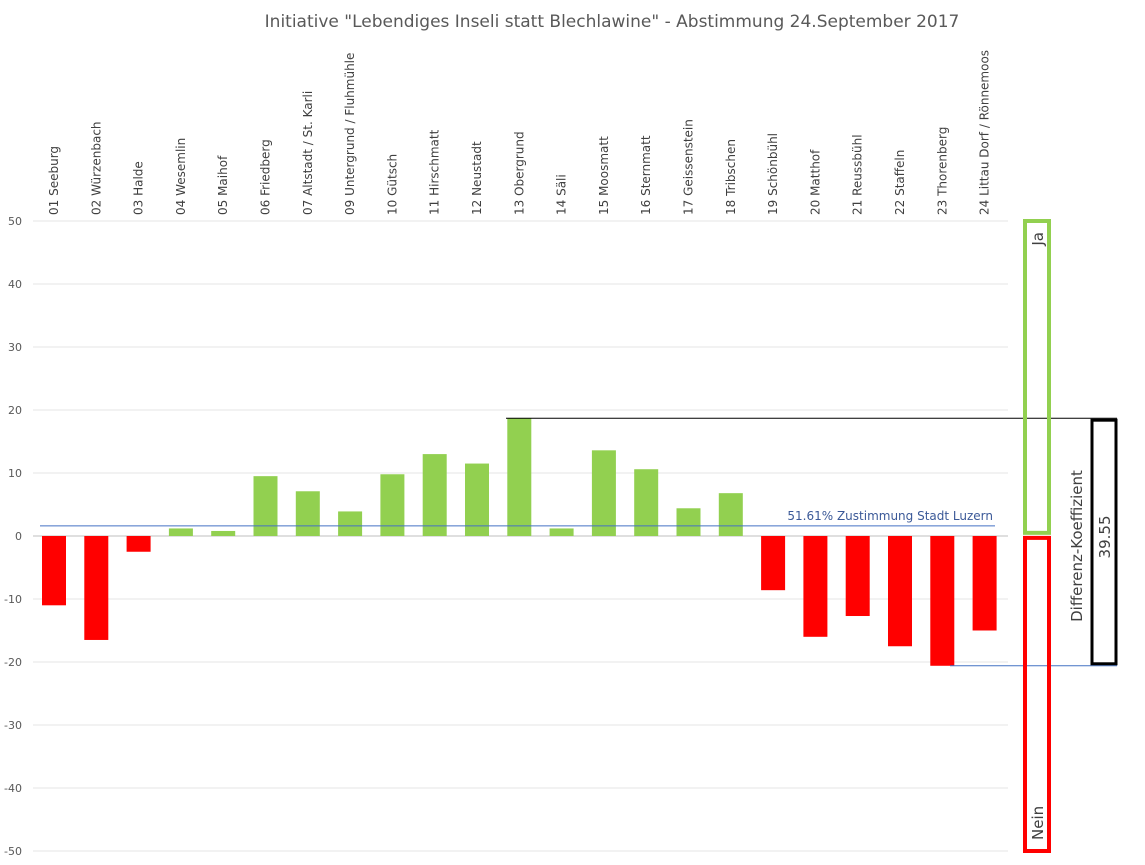 The image size is (1145, 865). Describe the element at coordinates (858, 174) in the screenshot. I see `category-label: 21 Reussbühl` at that location.